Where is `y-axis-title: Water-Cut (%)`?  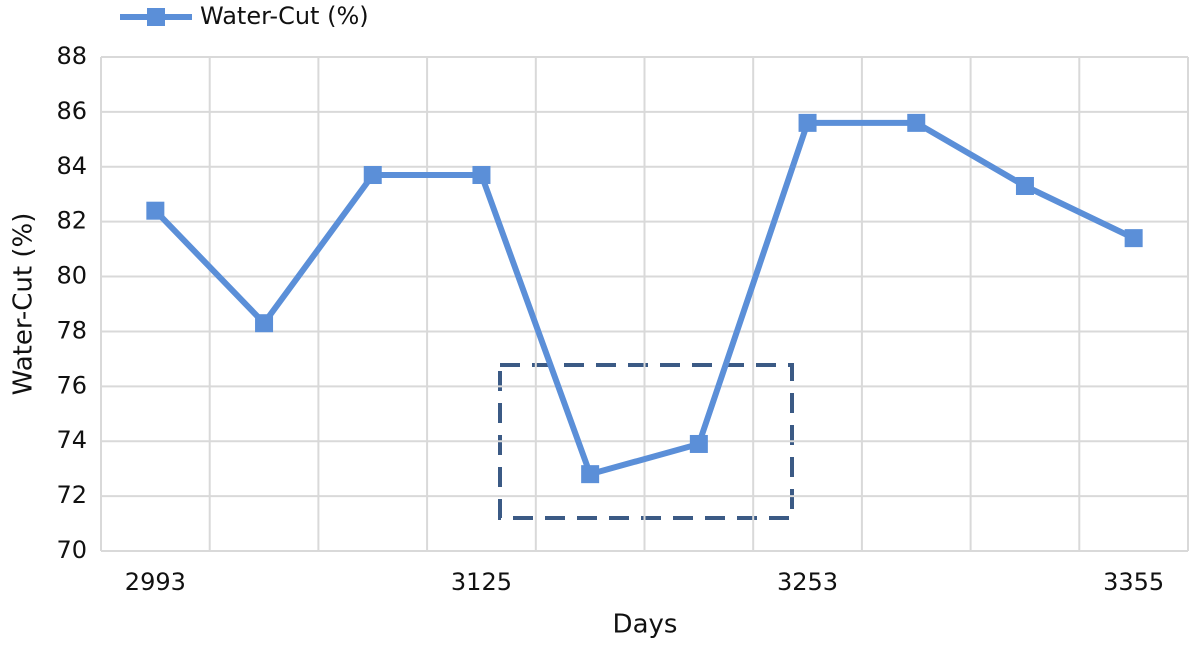 y-axis-title: Water-Cut (%) is located at coordinates (24, 304).